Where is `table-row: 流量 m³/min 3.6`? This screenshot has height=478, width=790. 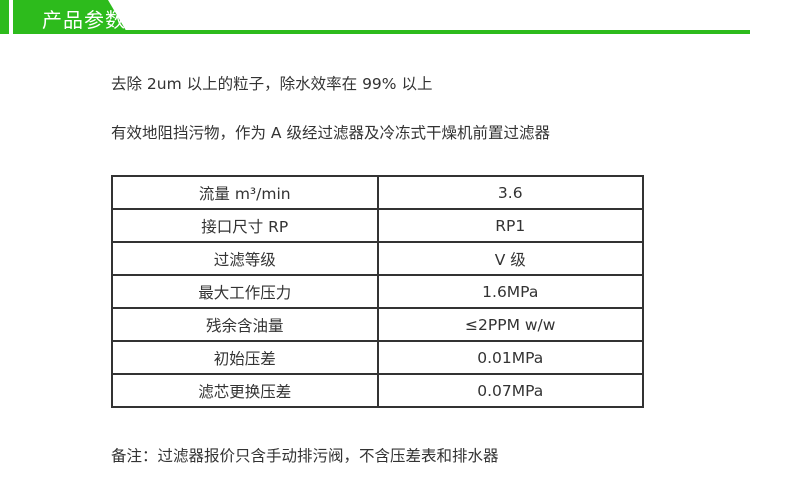
table-row: 流量 m³/min 3.6 is located at coordinates (377, 192).